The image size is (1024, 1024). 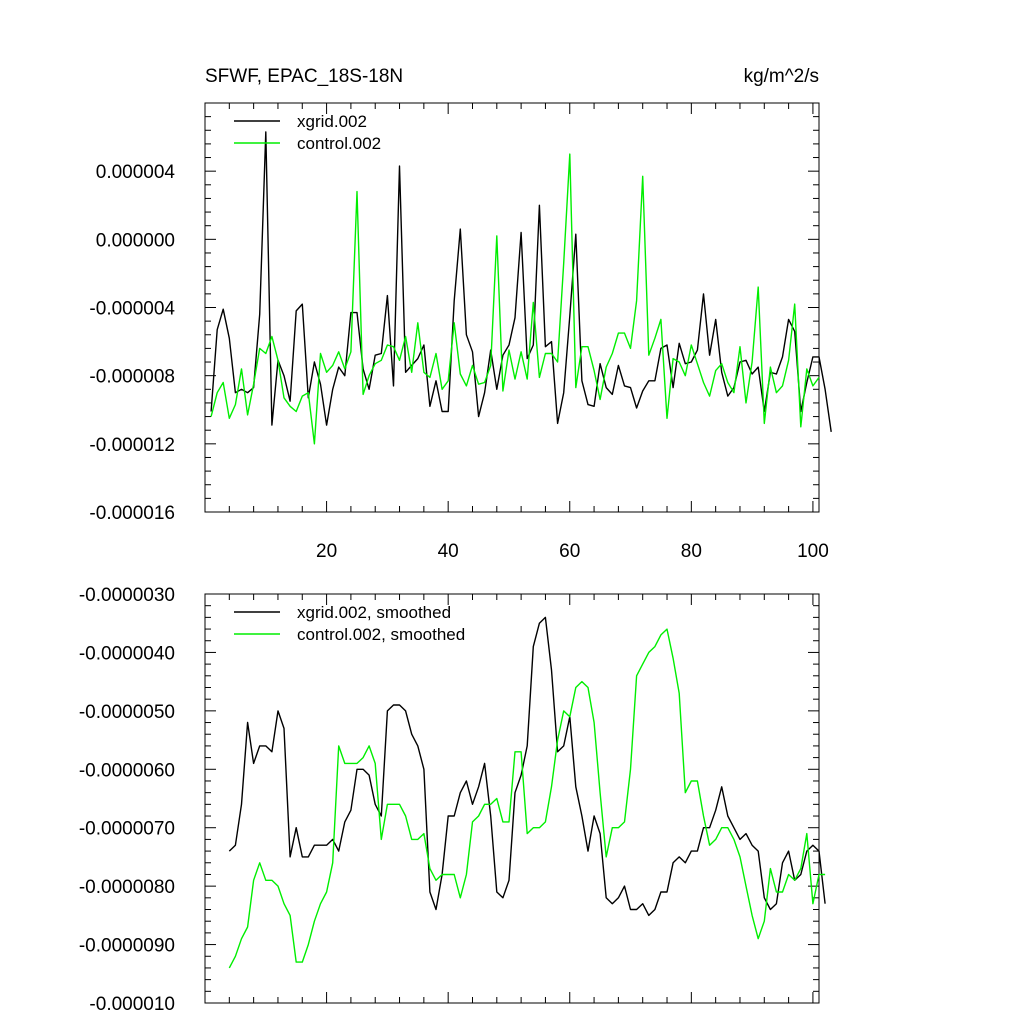 I want to click on y-tick-label: -0.0000090, so click(x=127, y=946).